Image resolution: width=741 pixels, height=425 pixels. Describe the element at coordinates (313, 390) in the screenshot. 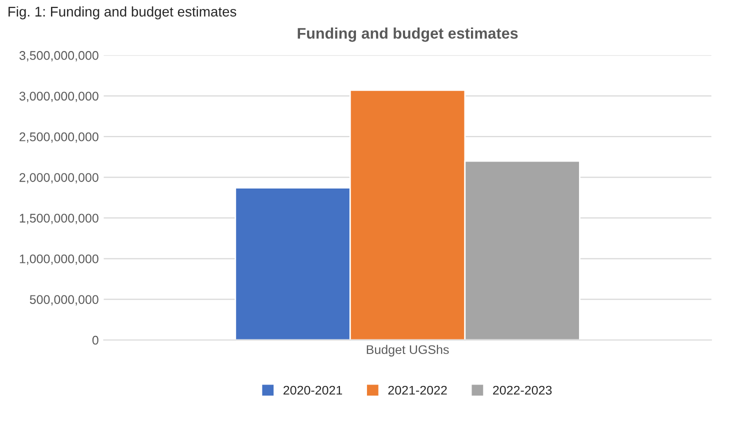

I see `legend-label: 2020-2021` at that location.